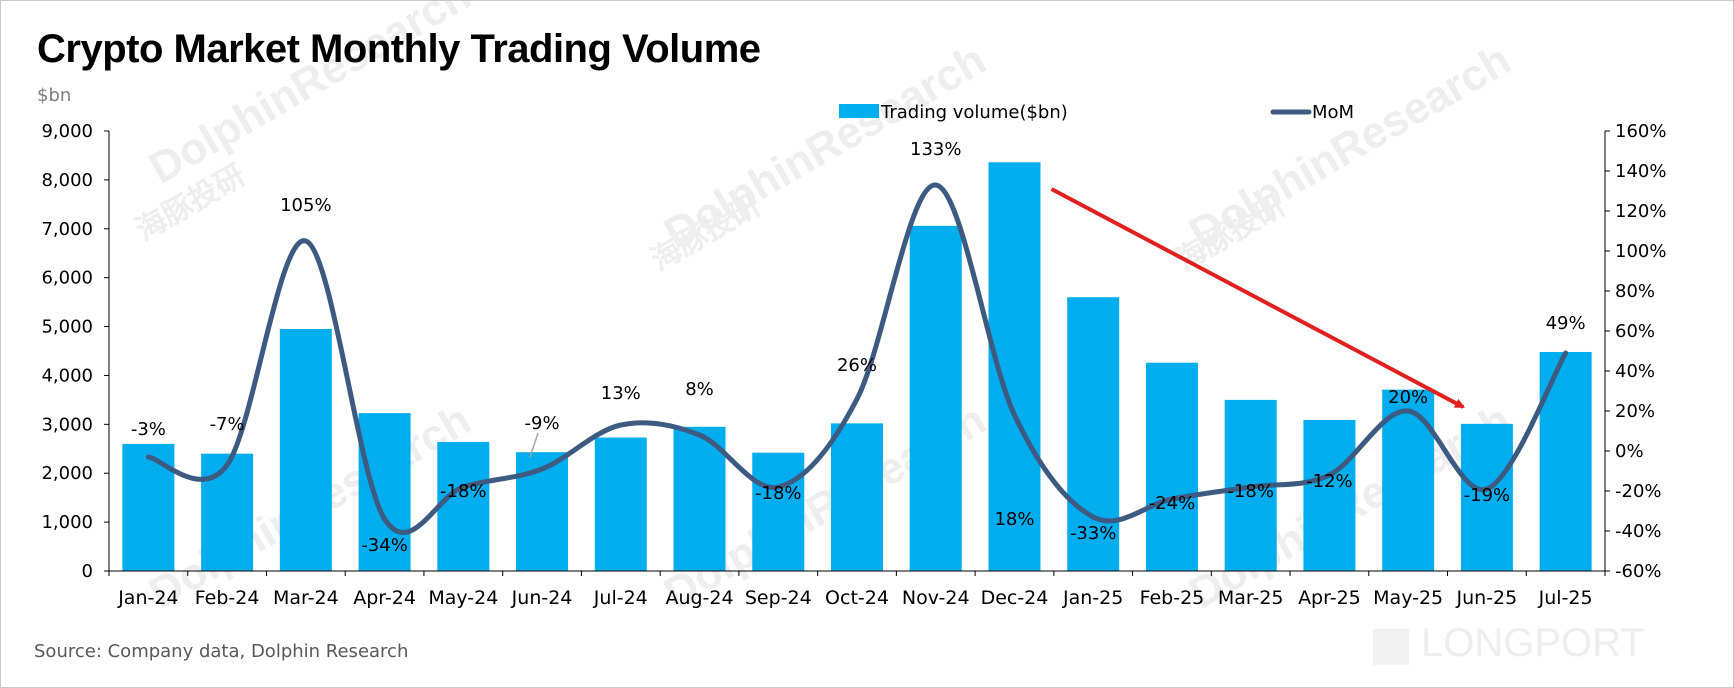 This screenshot has width=1734, height=688. What do you see at coordinates (857, 598) in the screenshot?
I see `x-tick-label: Oct-24` at bounding box center [857, 598].